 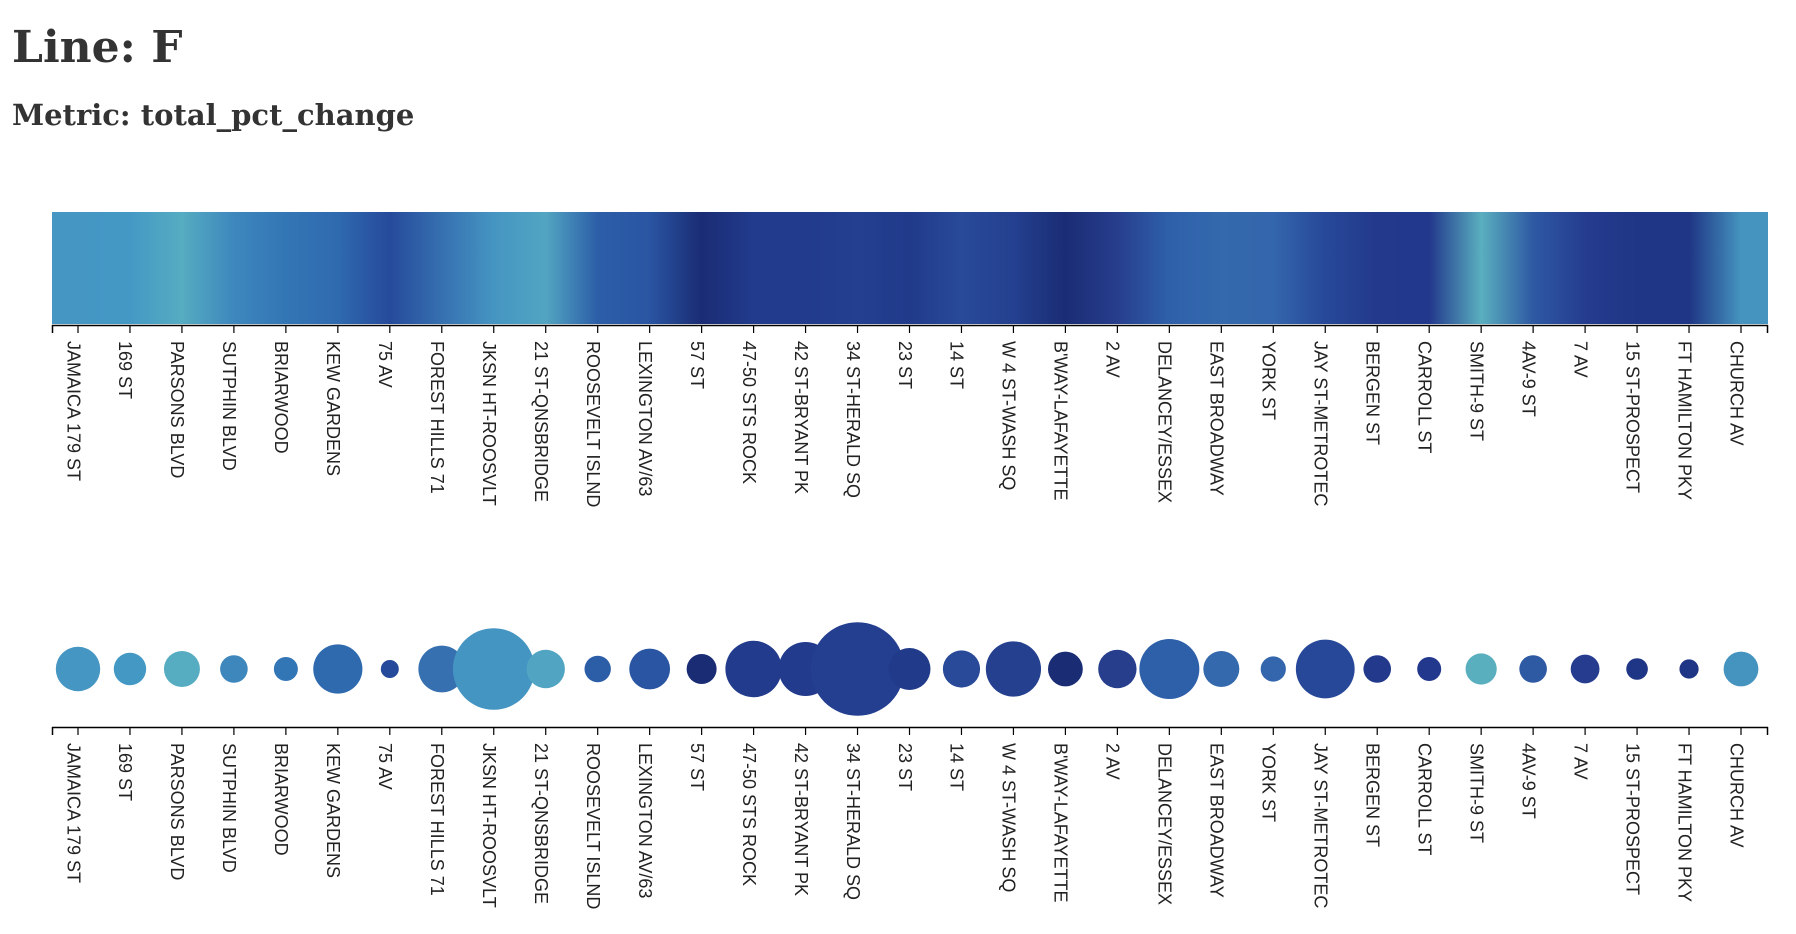 I want to click on bubble-row, so click(x=907, y=669).